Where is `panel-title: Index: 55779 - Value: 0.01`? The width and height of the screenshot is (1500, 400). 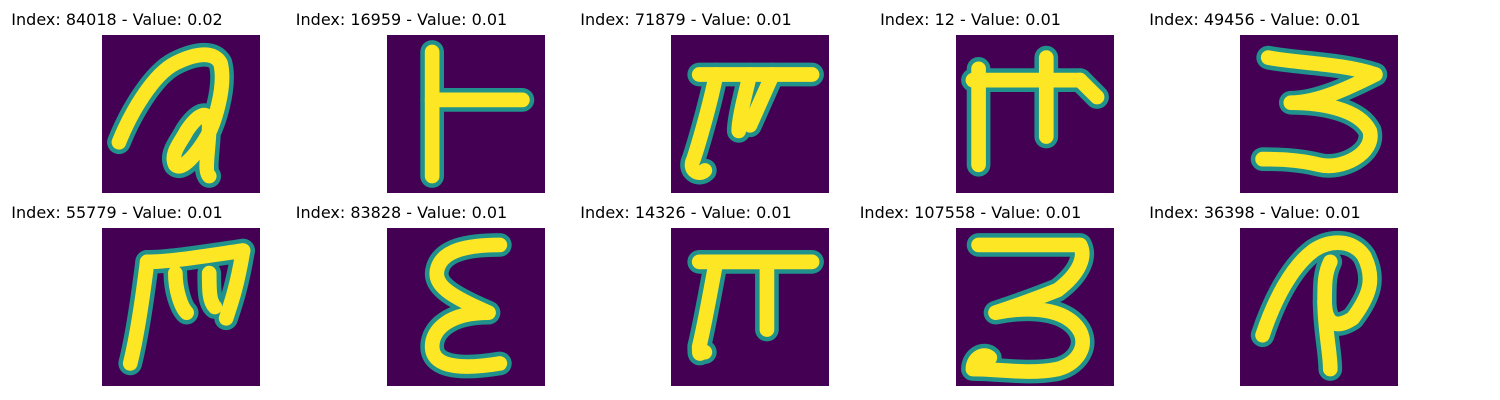
panel-title: Index: 55779 - Value: 0.01 is located at coordinates (117, 212).